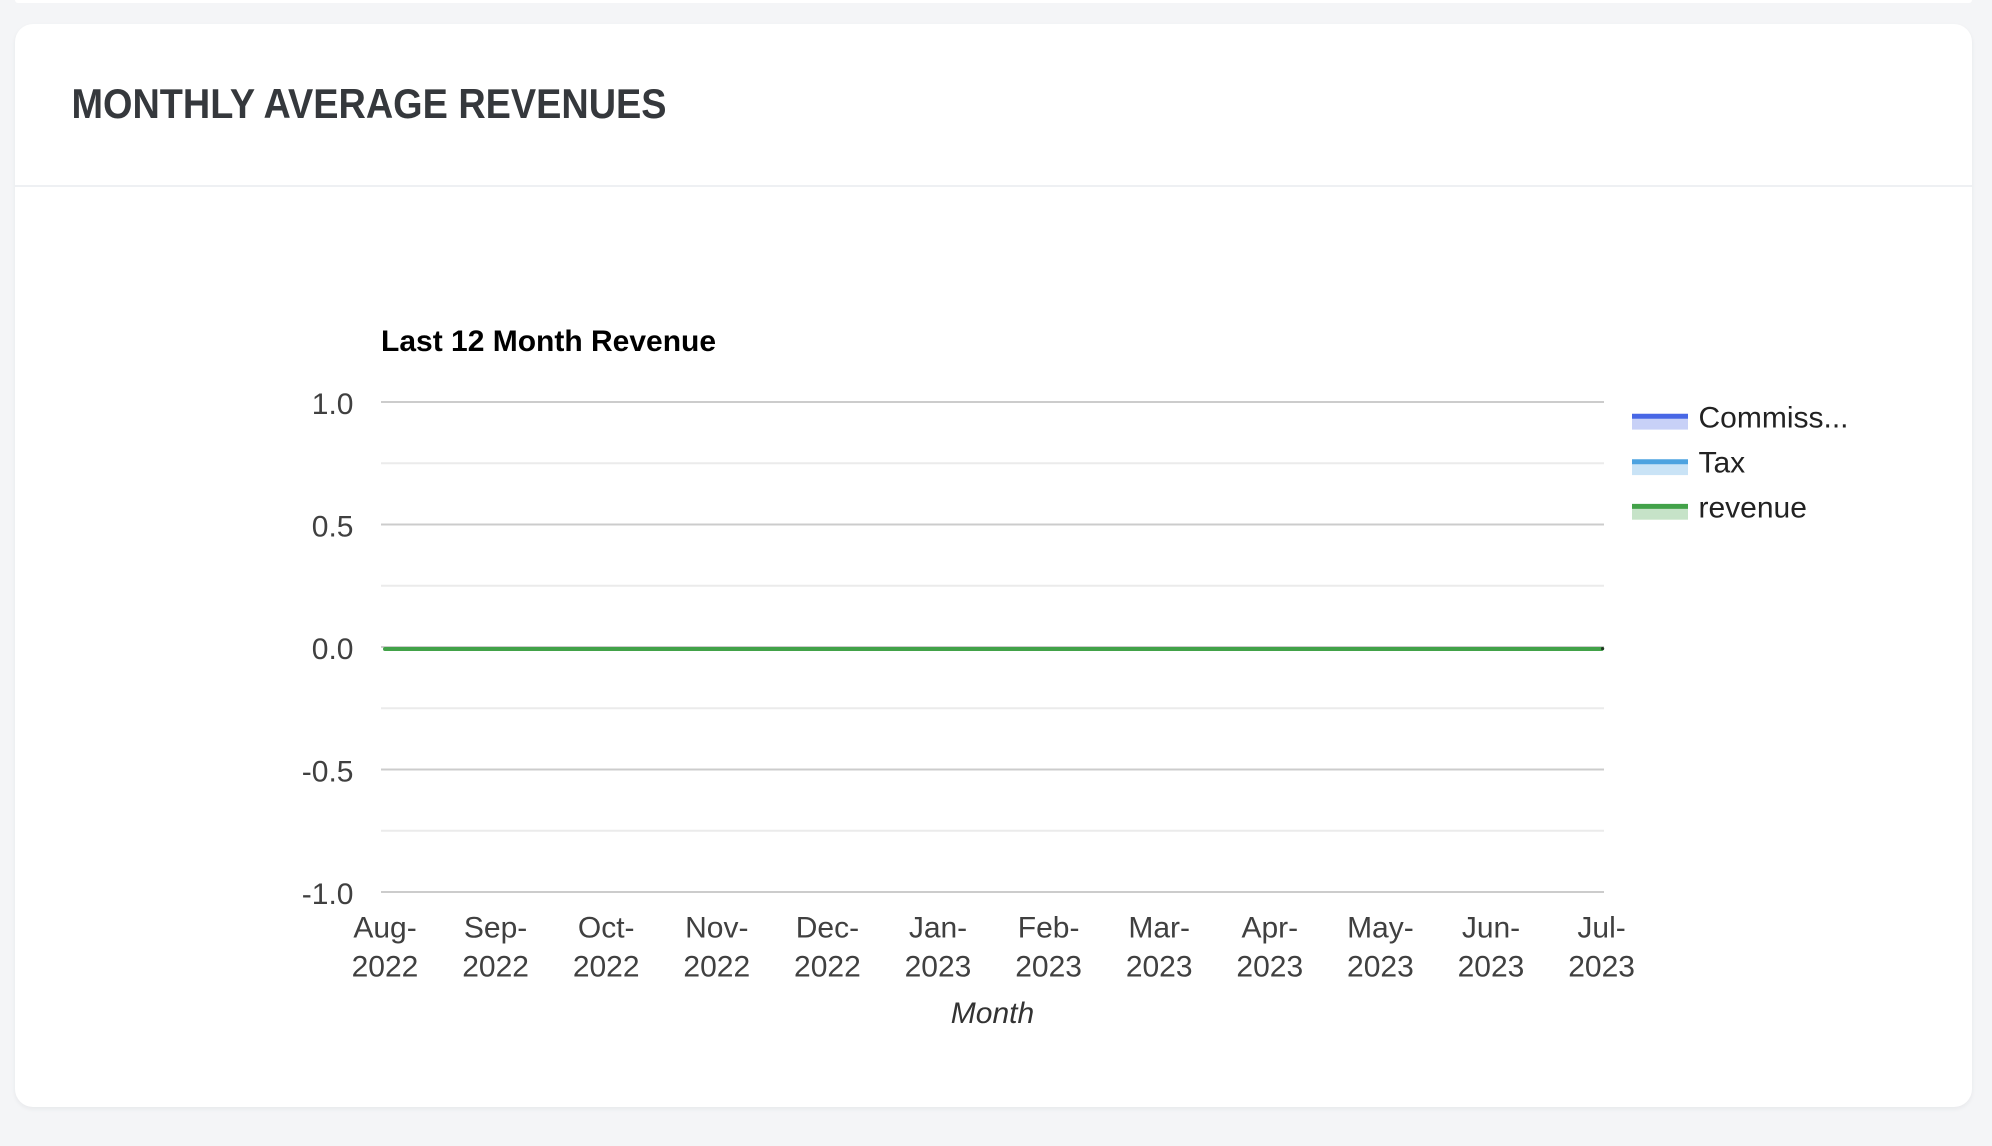 Image resolution: width=1992 pixels, height=1146 pixels. I want to click on svg-text: 0.0, so click(333, 649).